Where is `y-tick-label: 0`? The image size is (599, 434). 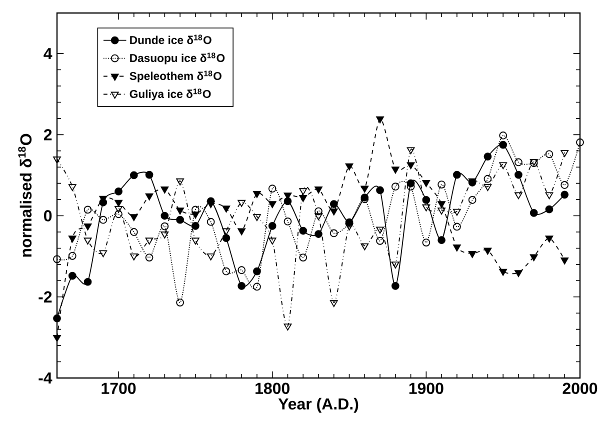
y-tick-label: 0 is located at coordinates (48, 216).